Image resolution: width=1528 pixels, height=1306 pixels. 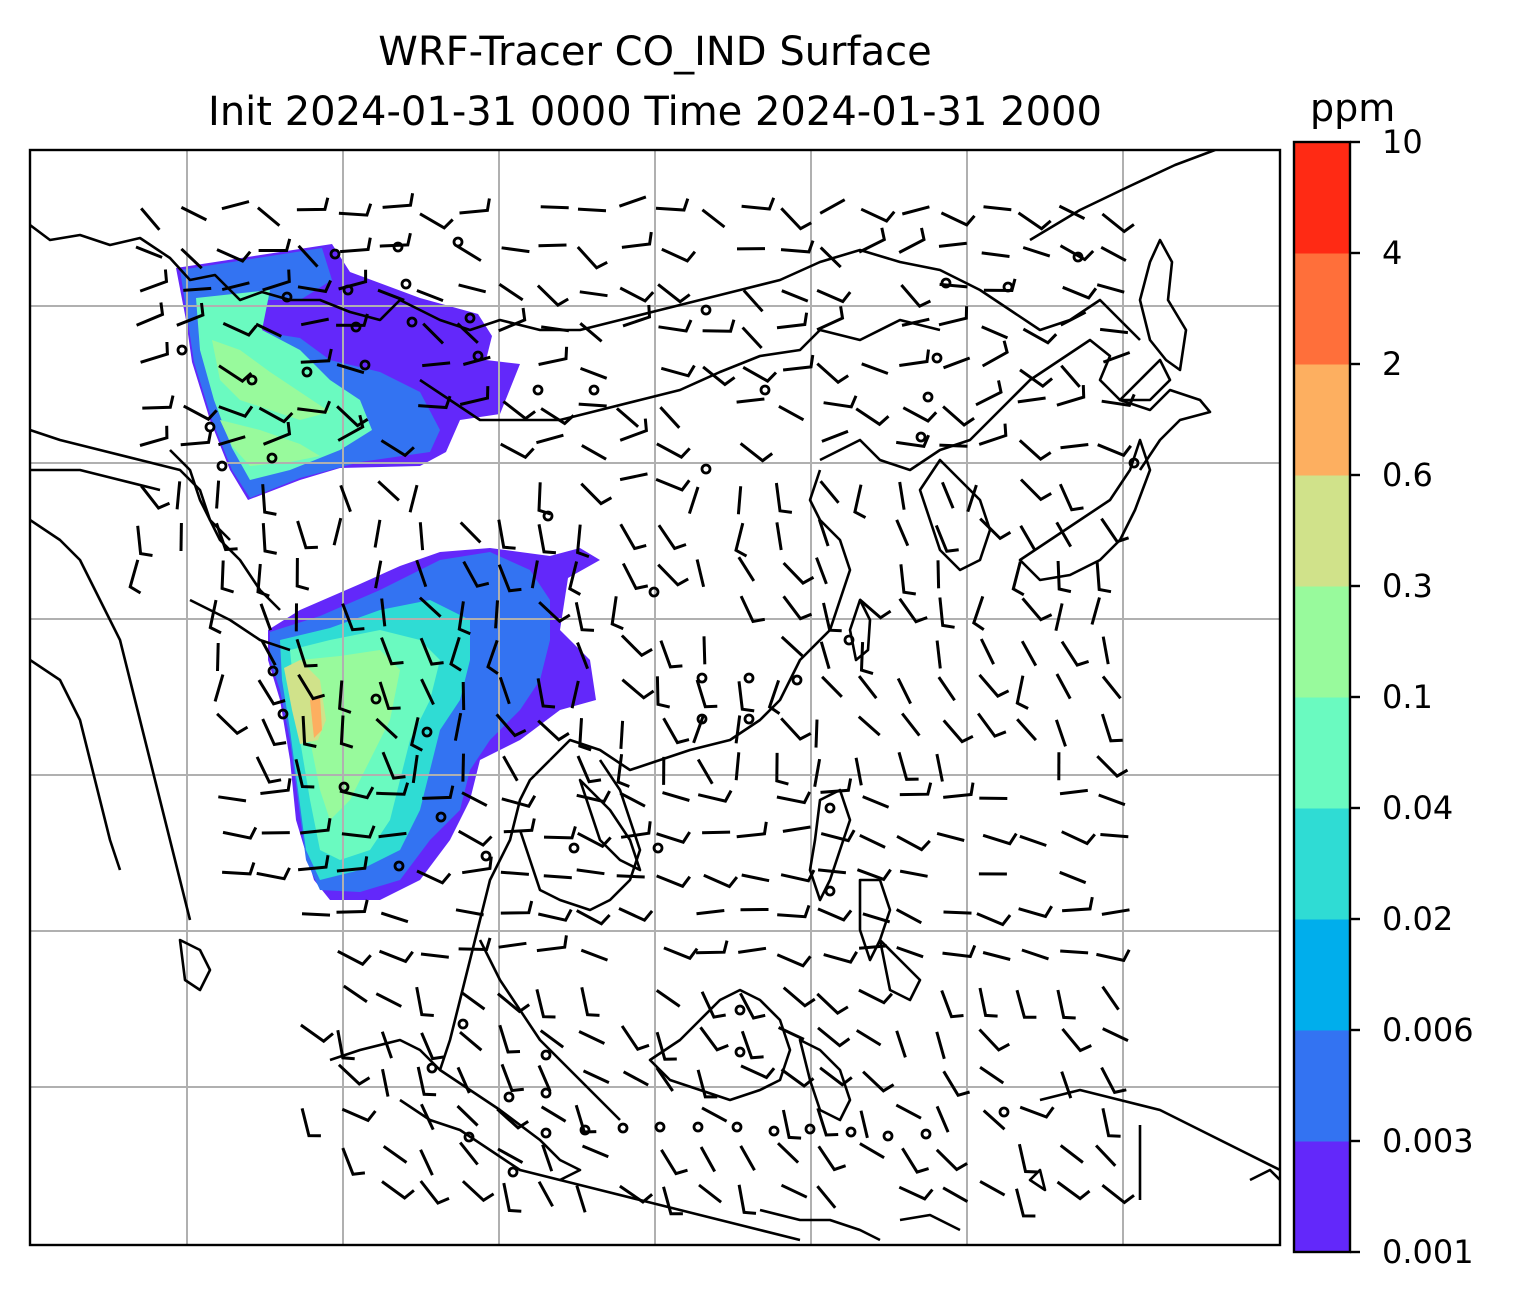 I want to click on colorbar-tick-label: 2, so click(x=1392, y=364).